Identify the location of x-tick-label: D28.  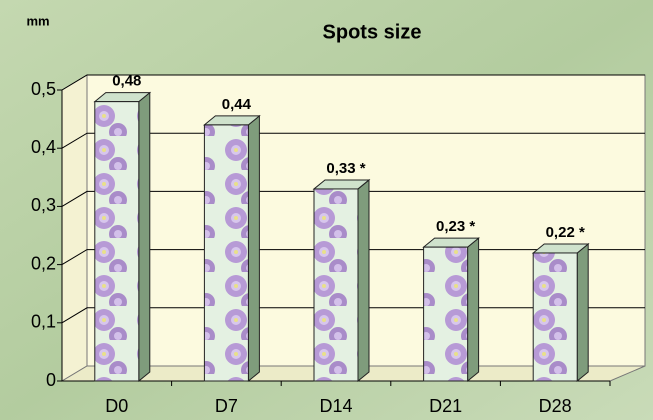
(555, 406).